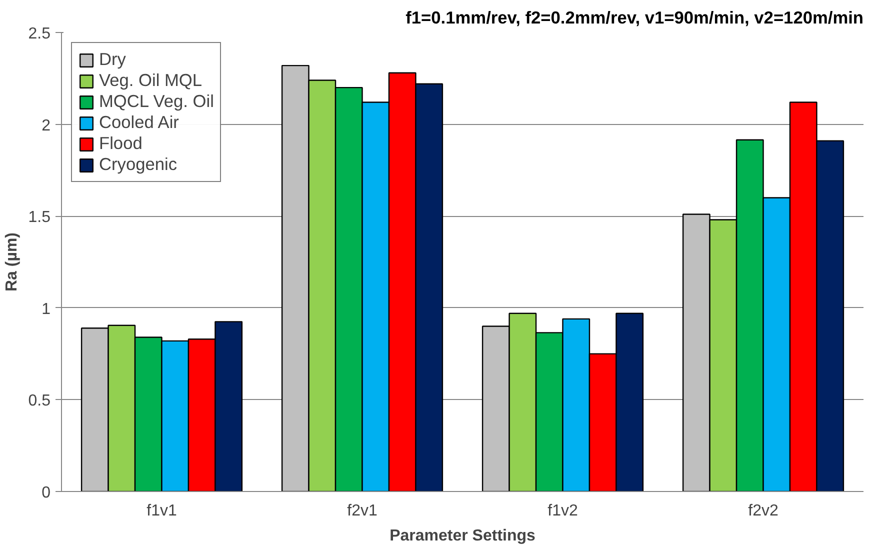  I want to click on x-tick-label: f1v2, so click(563, 511).